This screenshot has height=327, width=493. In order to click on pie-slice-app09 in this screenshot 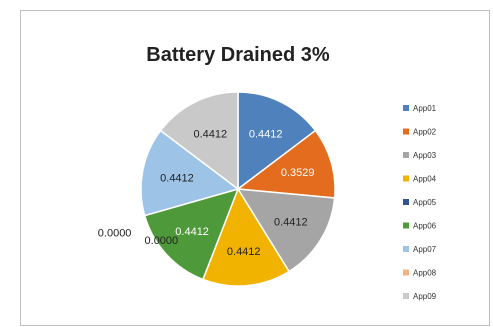, I will do `click(199, 141)`.